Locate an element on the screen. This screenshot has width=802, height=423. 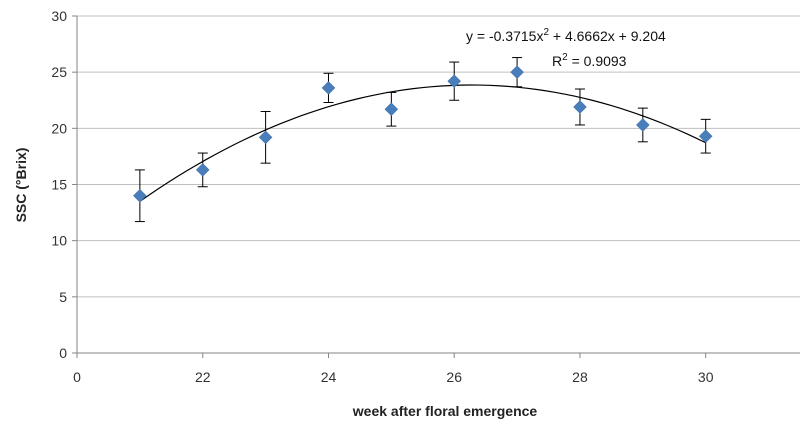
x-tick-label: 28 is located at coordinates (580, 377).